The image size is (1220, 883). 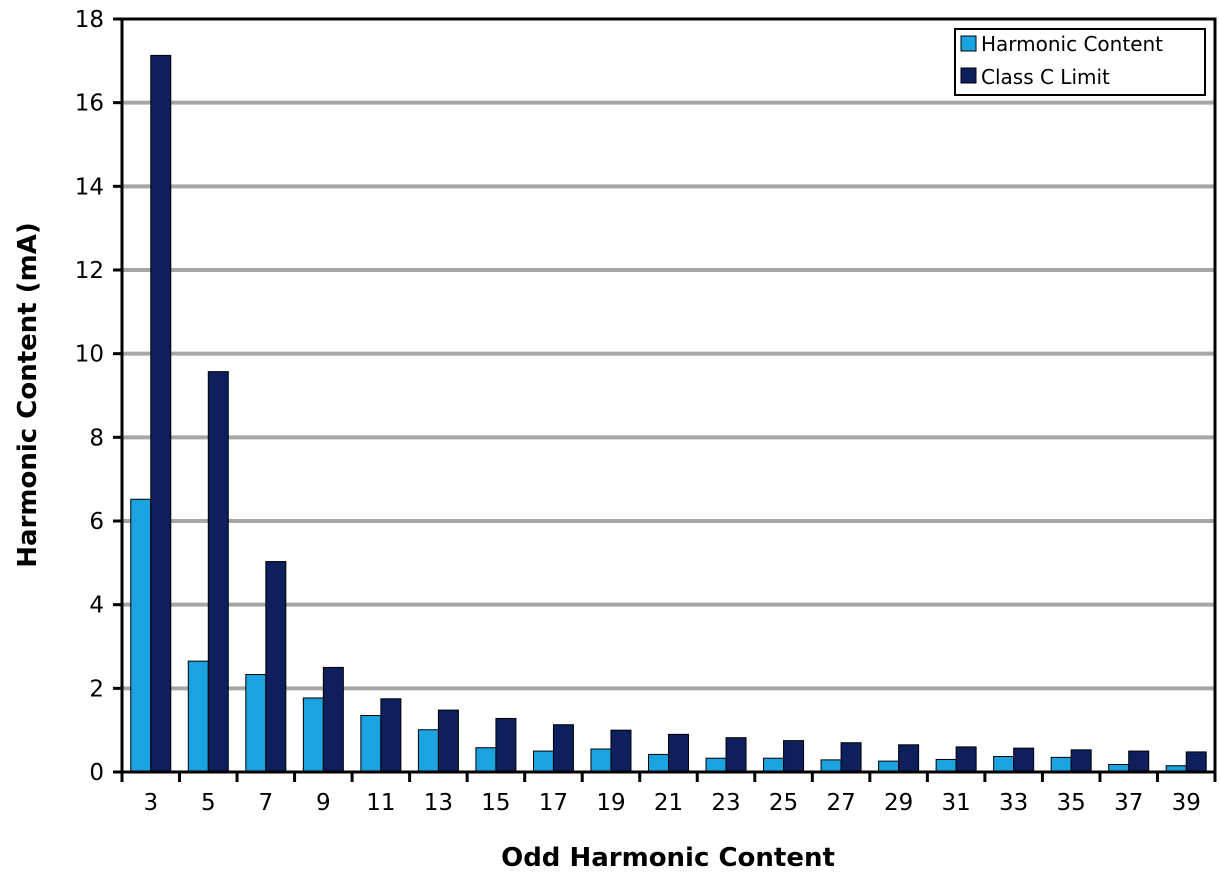 I want to click on x-tick-label: 5, so click(x=208, y=803).